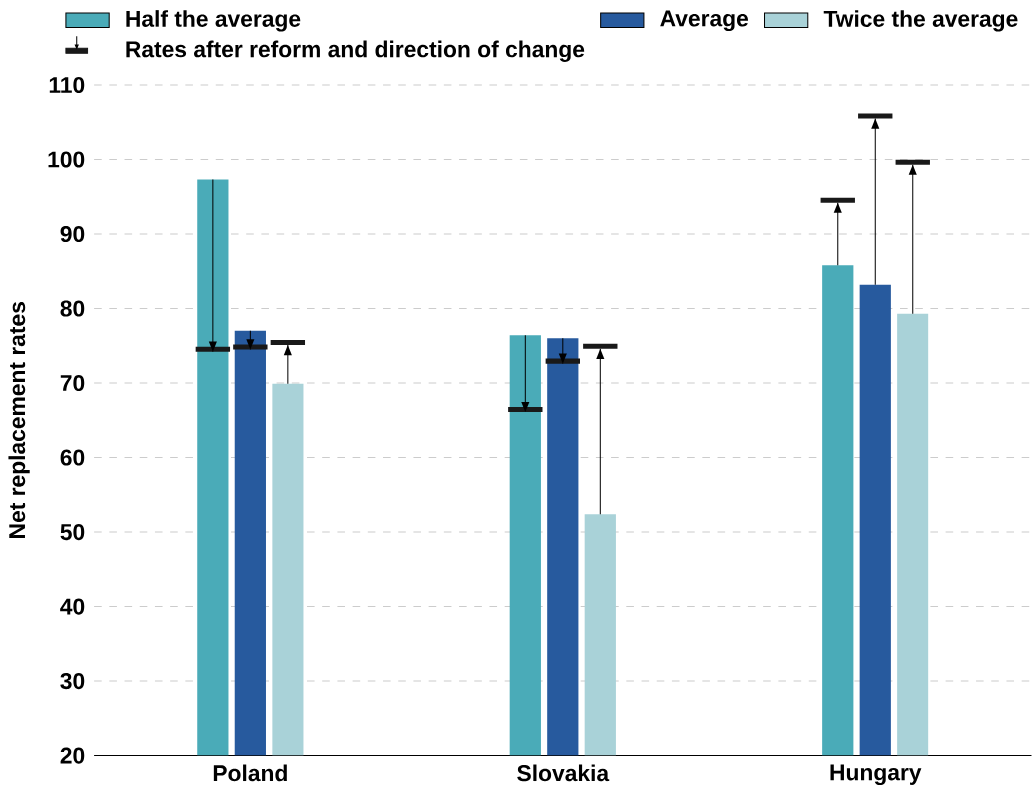  What do you see at coordinates (72, 531) in the screenshot?
I see `y-tick-label: 50` at bounding box center [72, 531].